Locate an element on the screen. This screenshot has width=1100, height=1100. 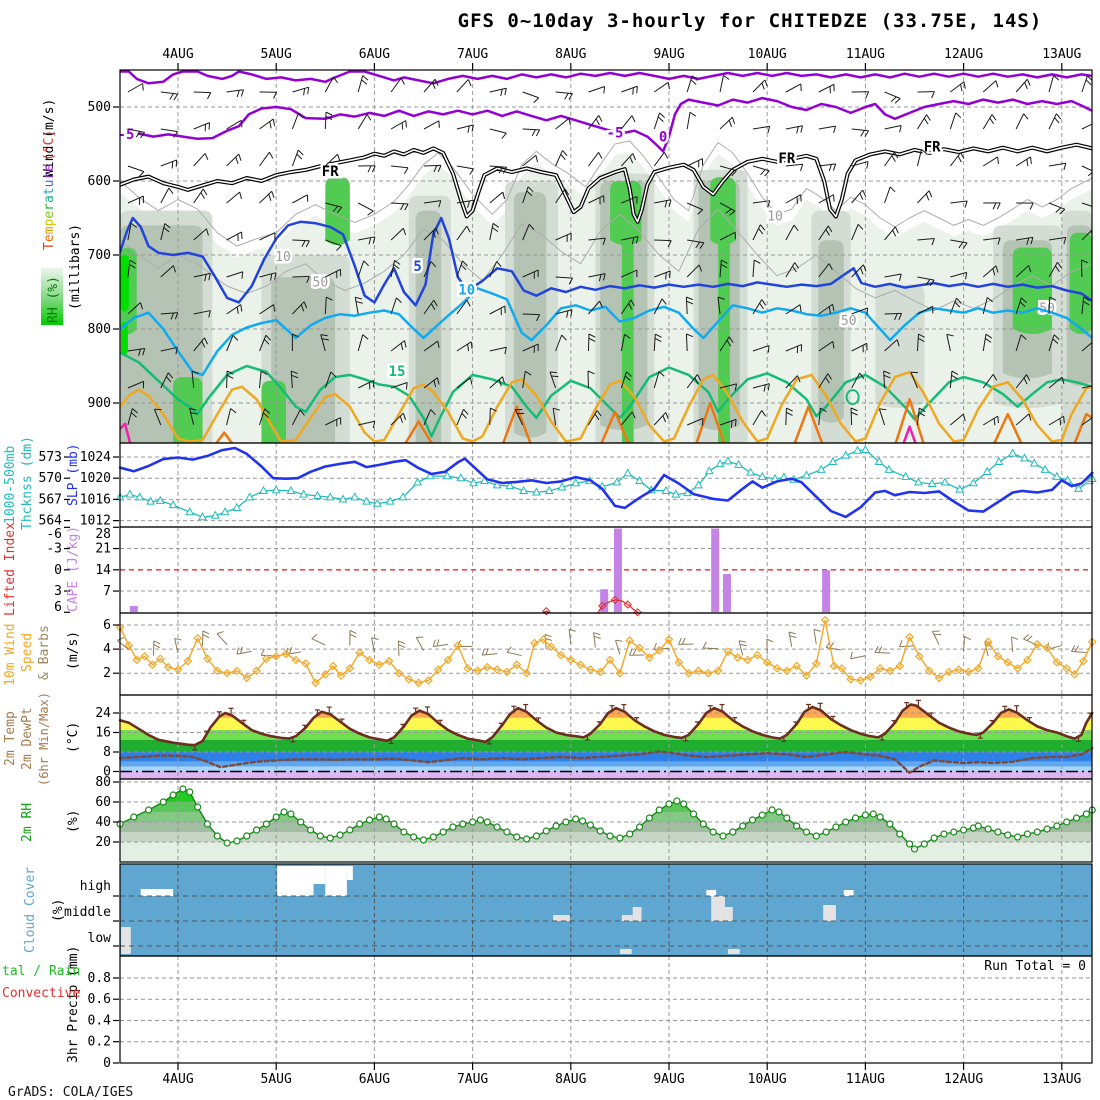
svg-text: 2 is located at coordinates (107, 673).